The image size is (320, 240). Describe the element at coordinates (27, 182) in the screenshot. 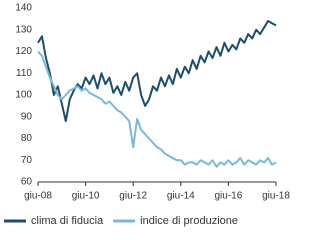

I see `y-tick-label: 60` at that location.